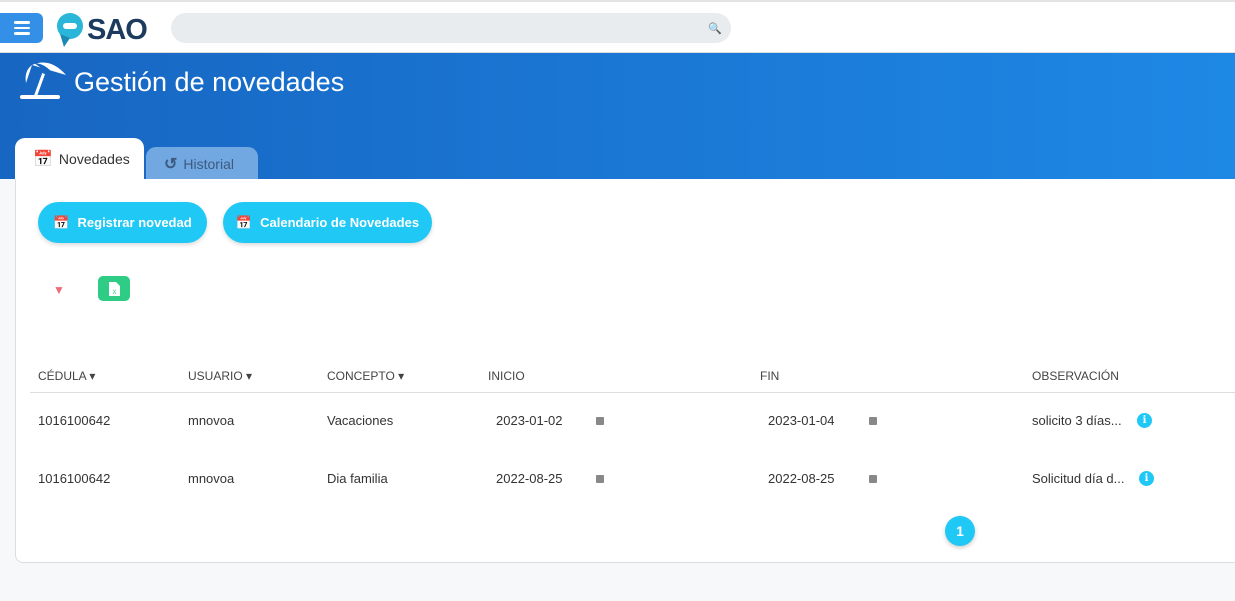  I want to click on column-header-cedula: CÉDULA ▾, so click(67, 376).